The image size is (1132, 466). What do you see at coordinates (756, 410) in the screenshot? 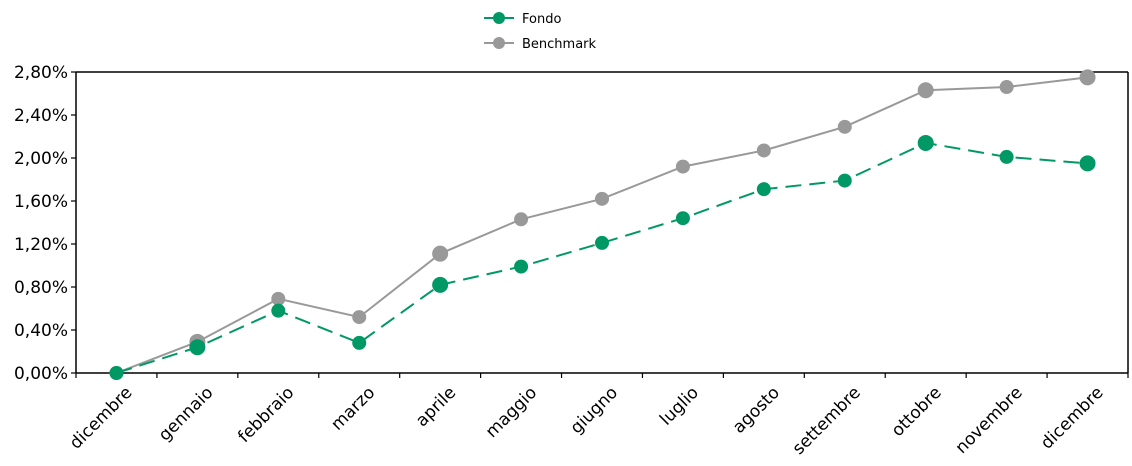
I see `x-tick-label: agosto` at bounding box center [756, 410].